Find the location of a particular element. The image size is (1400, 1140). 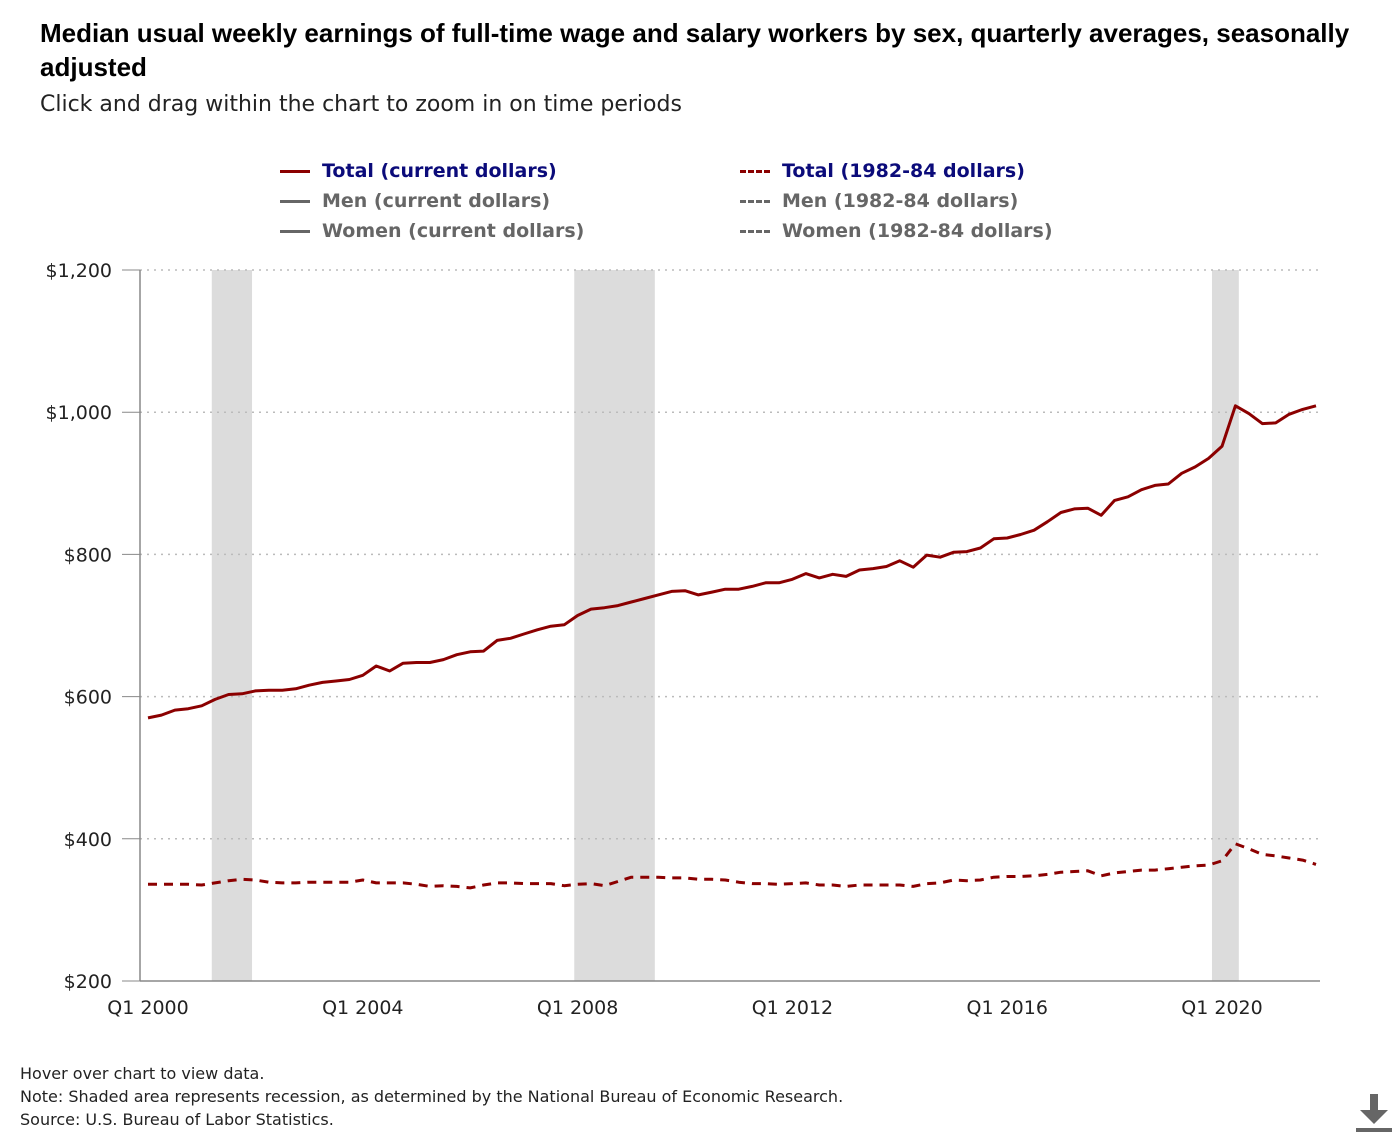

y-tick-label: $200 is located at coordinates (88, 982).